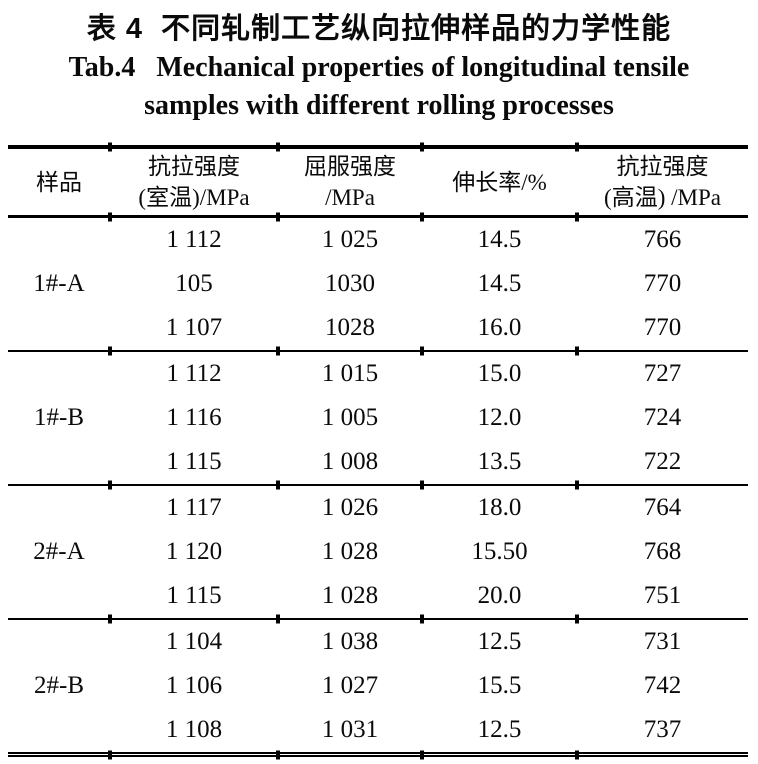  Describe the element at coordinates (662, 182) in the screenshot. I see `header-tensile-ht: 抗拉强度 (高温) /MPa` at that location.